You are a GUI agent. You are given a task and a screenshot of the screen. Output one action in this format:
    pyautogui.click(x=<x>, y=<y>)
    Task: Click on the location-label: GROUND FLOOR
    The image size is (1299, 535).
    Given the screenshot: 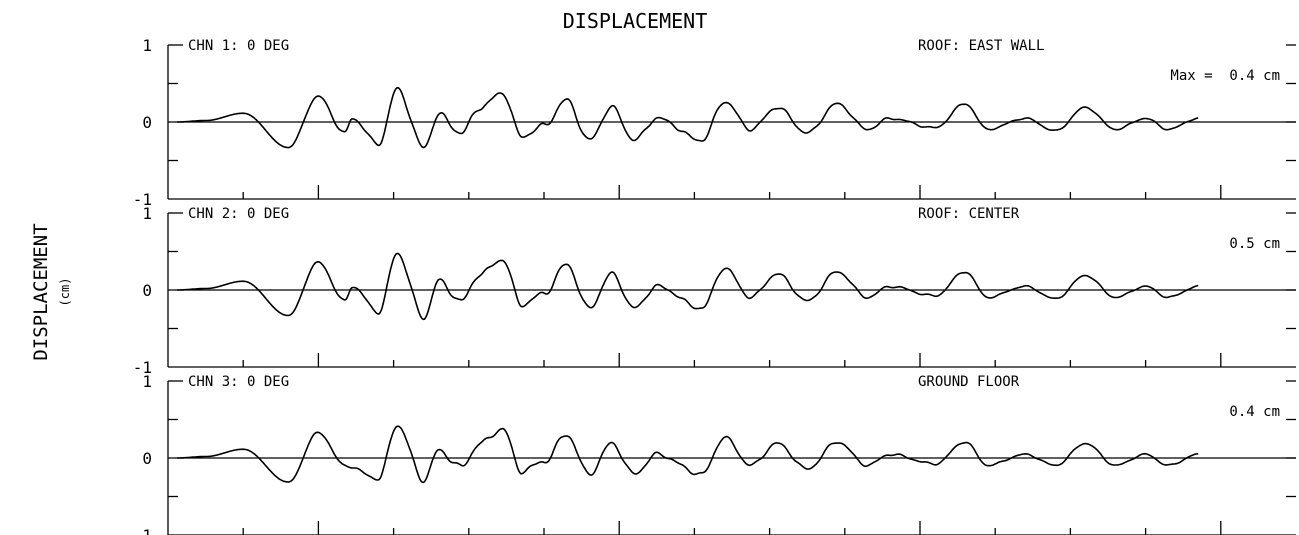 What is the action you would take?
    pyautogui.click(x=969, y=382)
    